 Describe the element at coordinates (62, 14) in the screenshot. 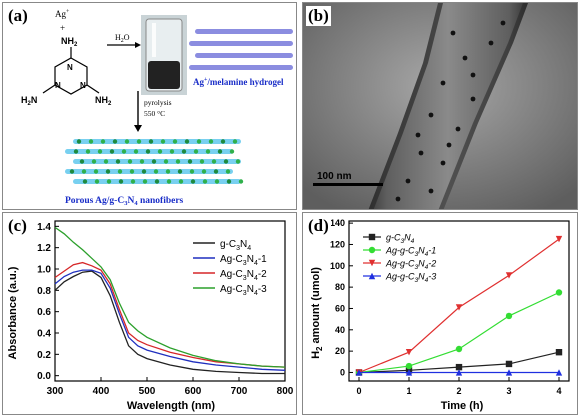

I see `ag-plus-label: Ag+` at that location.